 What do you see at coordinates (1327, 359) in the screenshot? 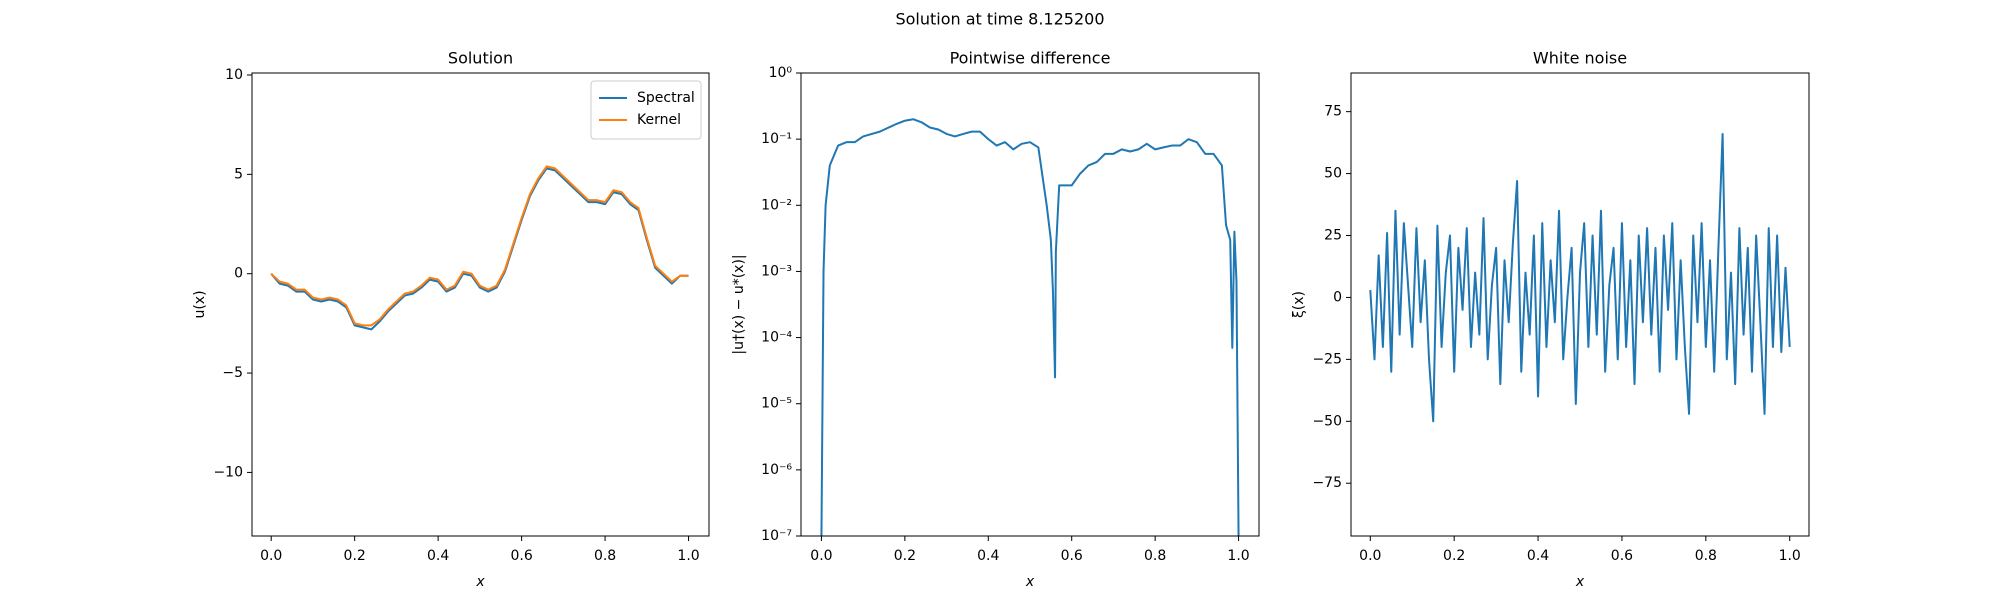
I see `y-tick-label: −25` at bounding box center [1327, 359].